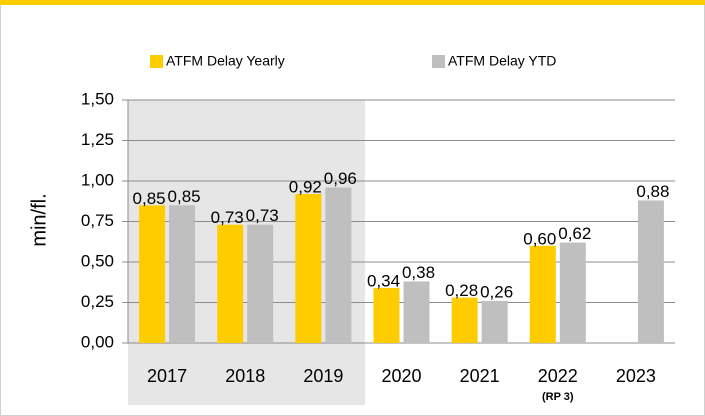  I want to click on y-tick-label: 1,00, so click(97, 179).